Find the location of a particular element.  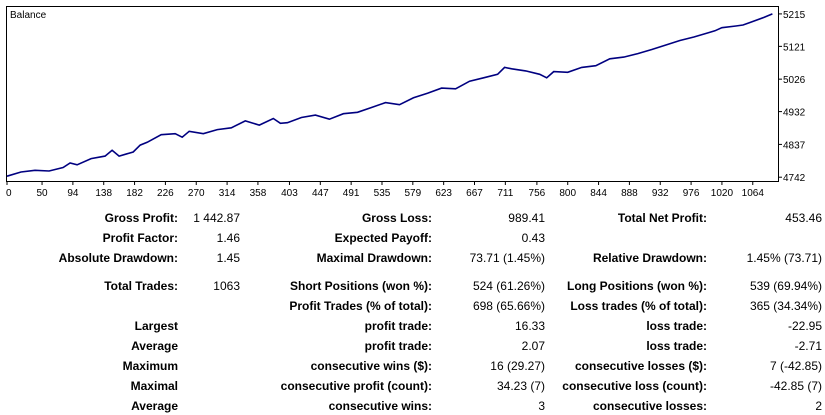

y-tick-label: 4742 is located at coordinates (794, 178).